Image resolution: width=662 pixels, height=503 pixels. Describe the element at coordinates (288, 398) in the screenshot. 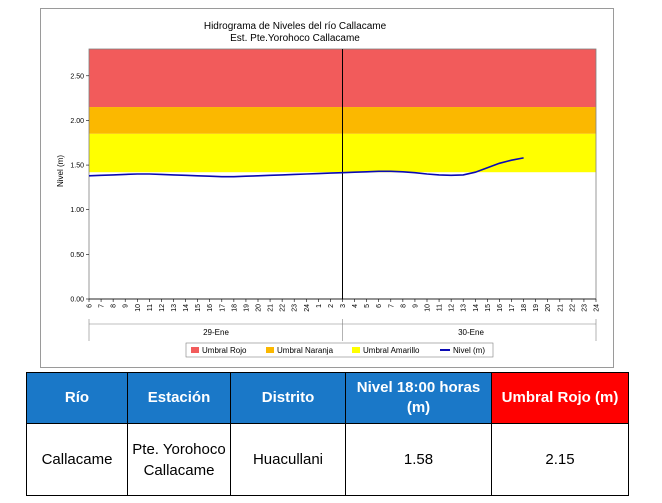

I see `header-distrito: Distrito` at that location.